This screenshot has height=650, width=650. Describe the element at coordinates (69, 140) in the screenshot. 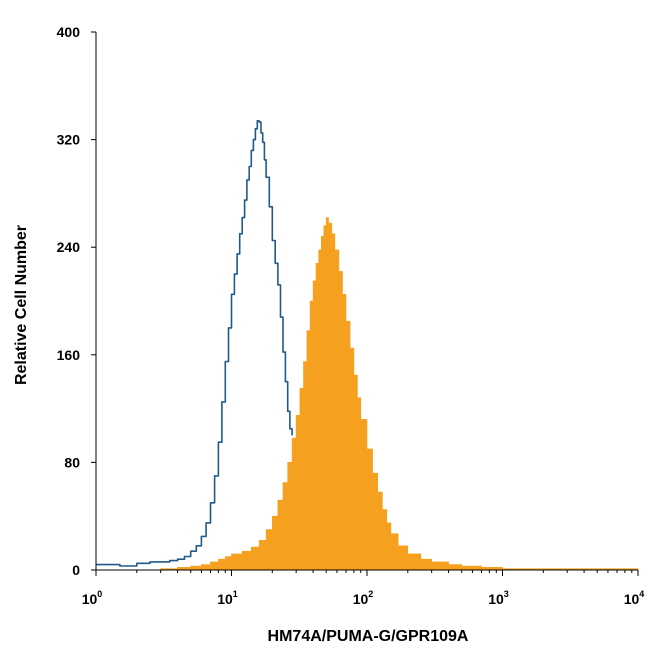

I see `y-tick-label: 320` at that location.